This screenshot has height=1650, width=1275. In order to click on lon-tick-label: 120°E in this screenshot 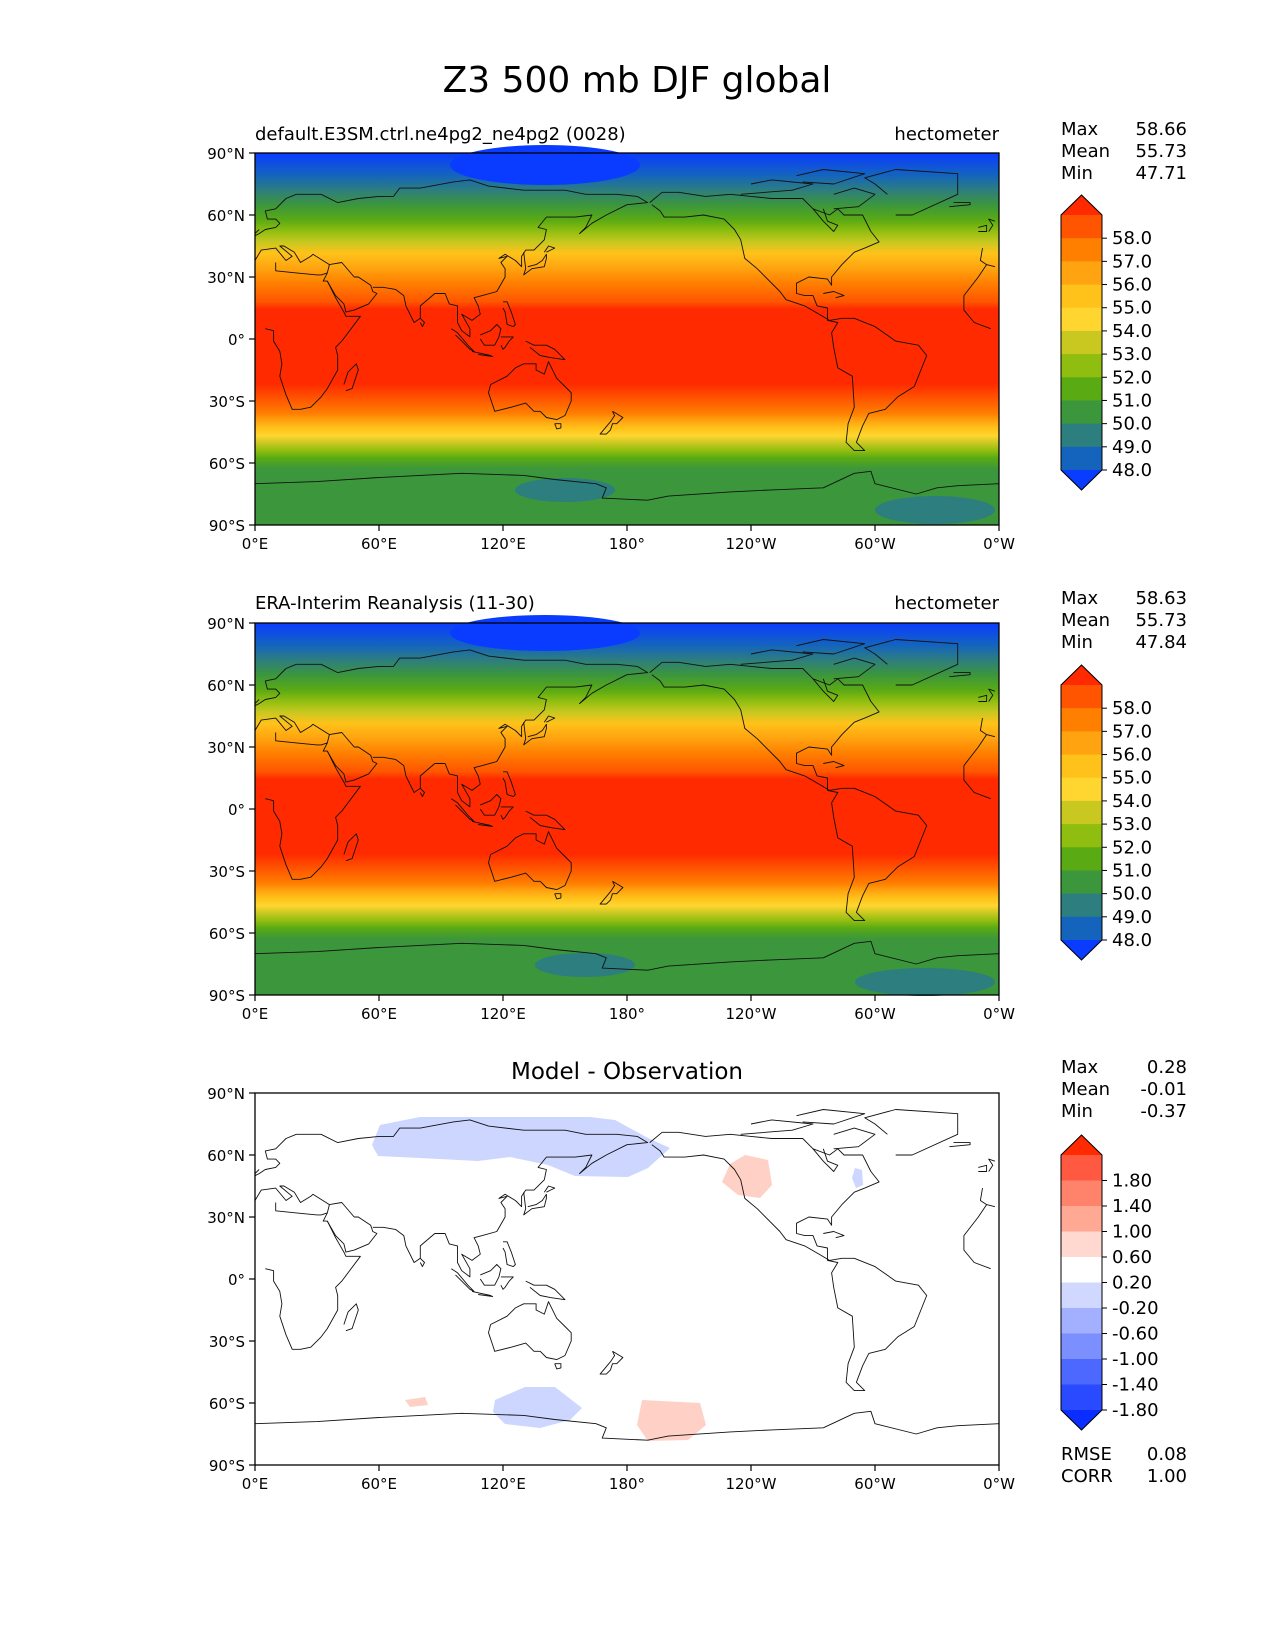, I will do `click(503, 544)`.